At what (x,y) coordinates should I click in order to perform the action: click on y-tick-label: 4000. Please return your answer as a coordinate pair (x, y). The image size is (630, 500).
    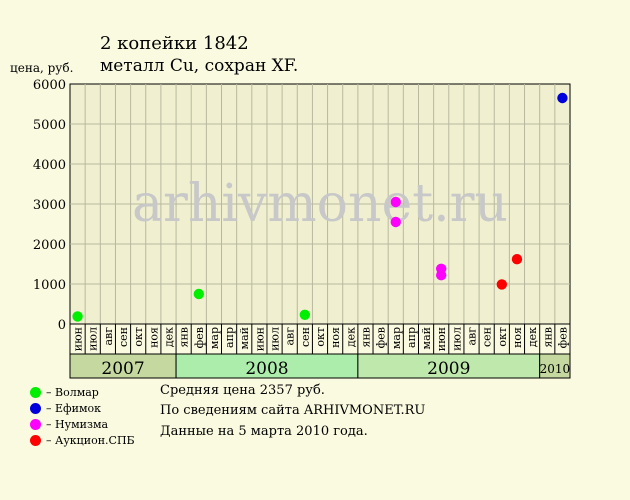
    Looking at the image, I should click on (49, 165).